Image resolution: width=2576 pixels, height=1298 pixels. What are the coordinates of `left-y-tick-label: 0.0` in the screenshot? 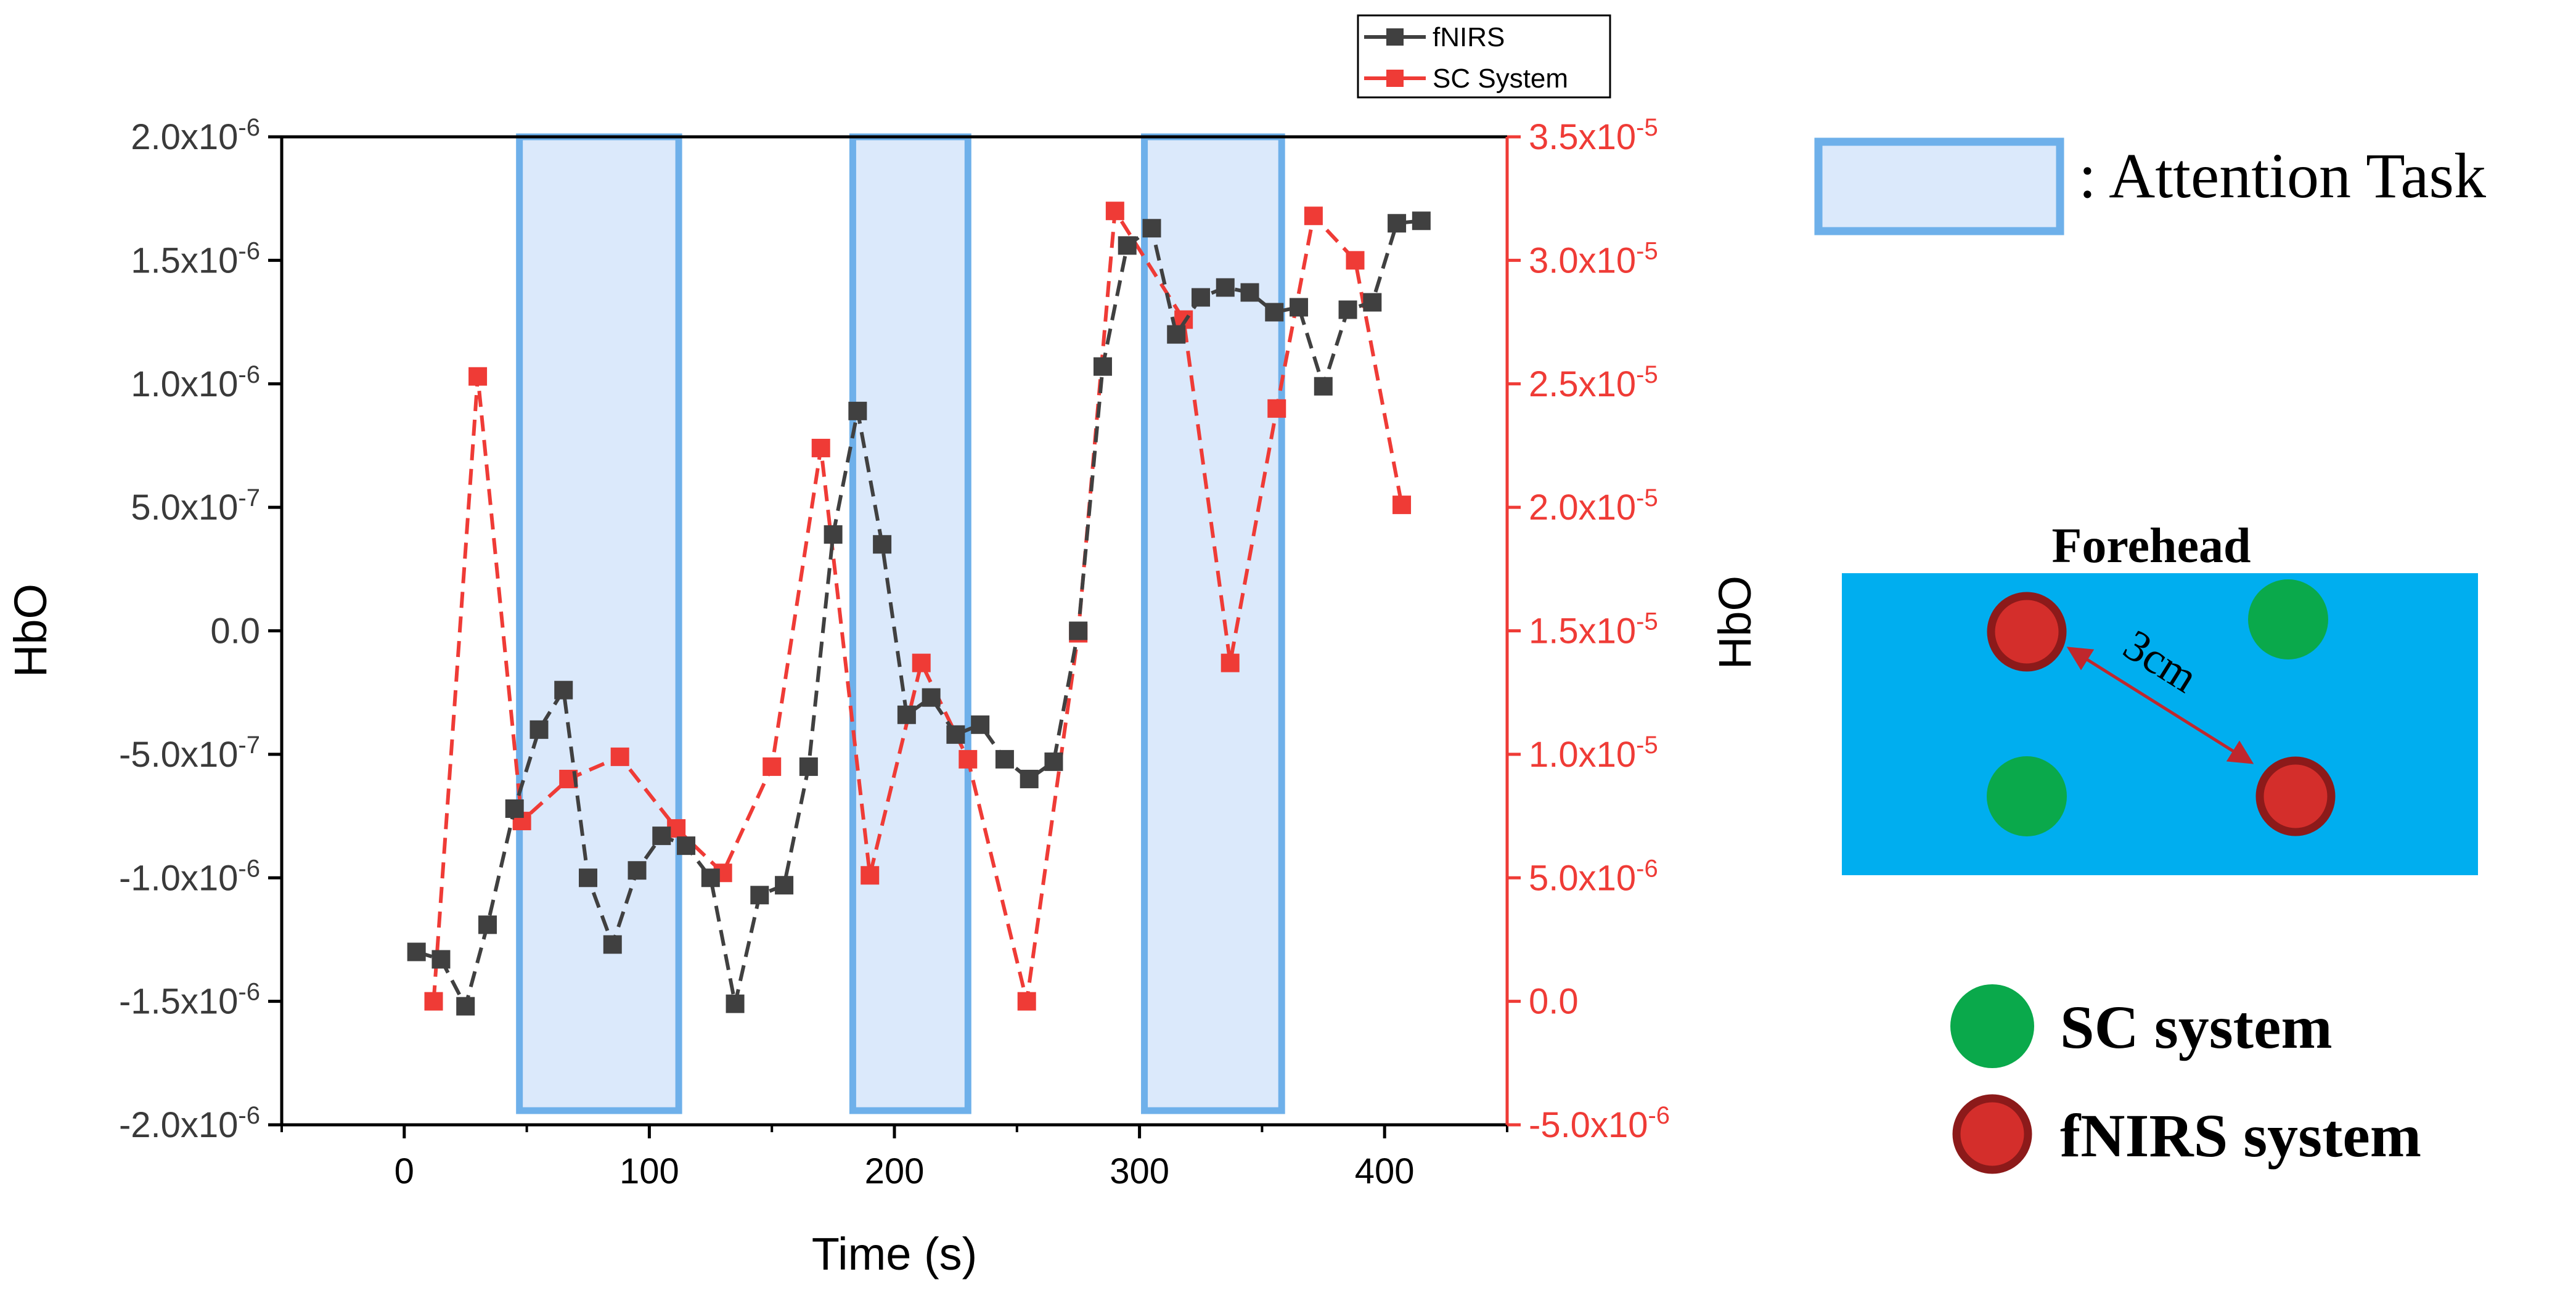 It's located at (235, 631).